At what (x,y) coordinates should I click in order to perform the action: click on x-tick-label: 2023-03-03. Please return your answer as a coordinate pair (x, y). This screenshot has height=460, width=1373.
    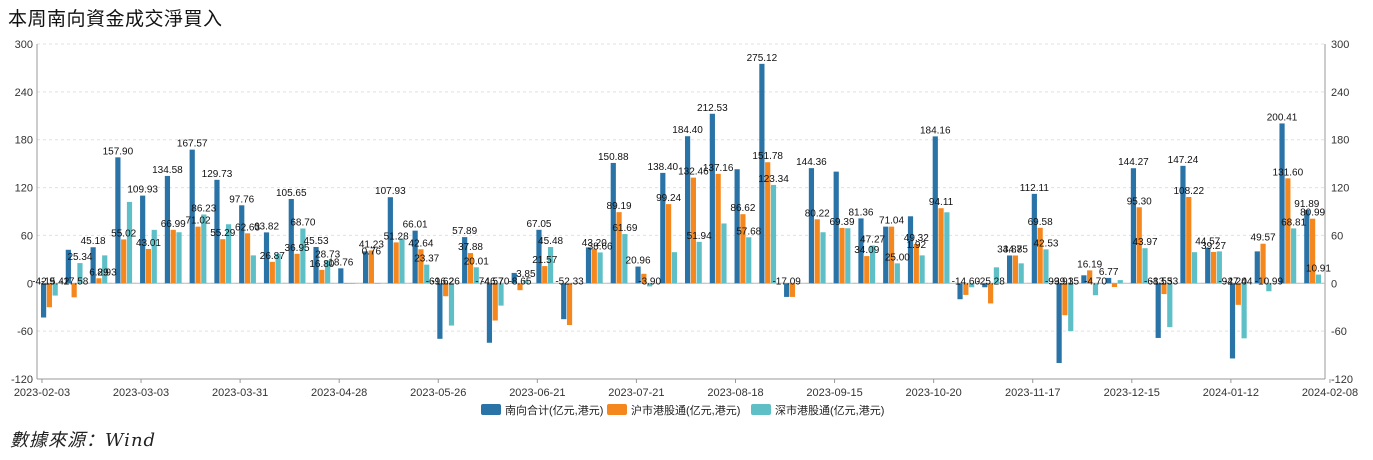
    Looking at the image, I should click on (141, 393).